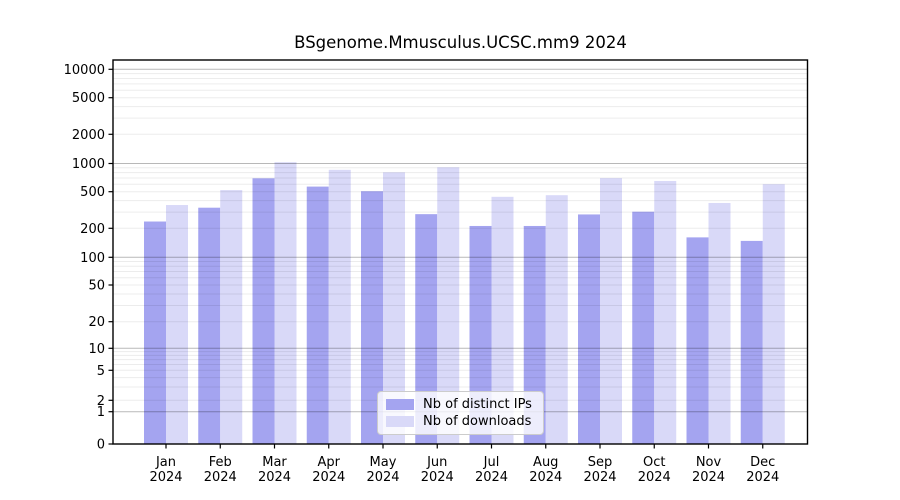  What do you see at coordinates (436, 462) in the screenshot?
I see `x-tick-label-month: Jun` at bounding box center [436, 462].